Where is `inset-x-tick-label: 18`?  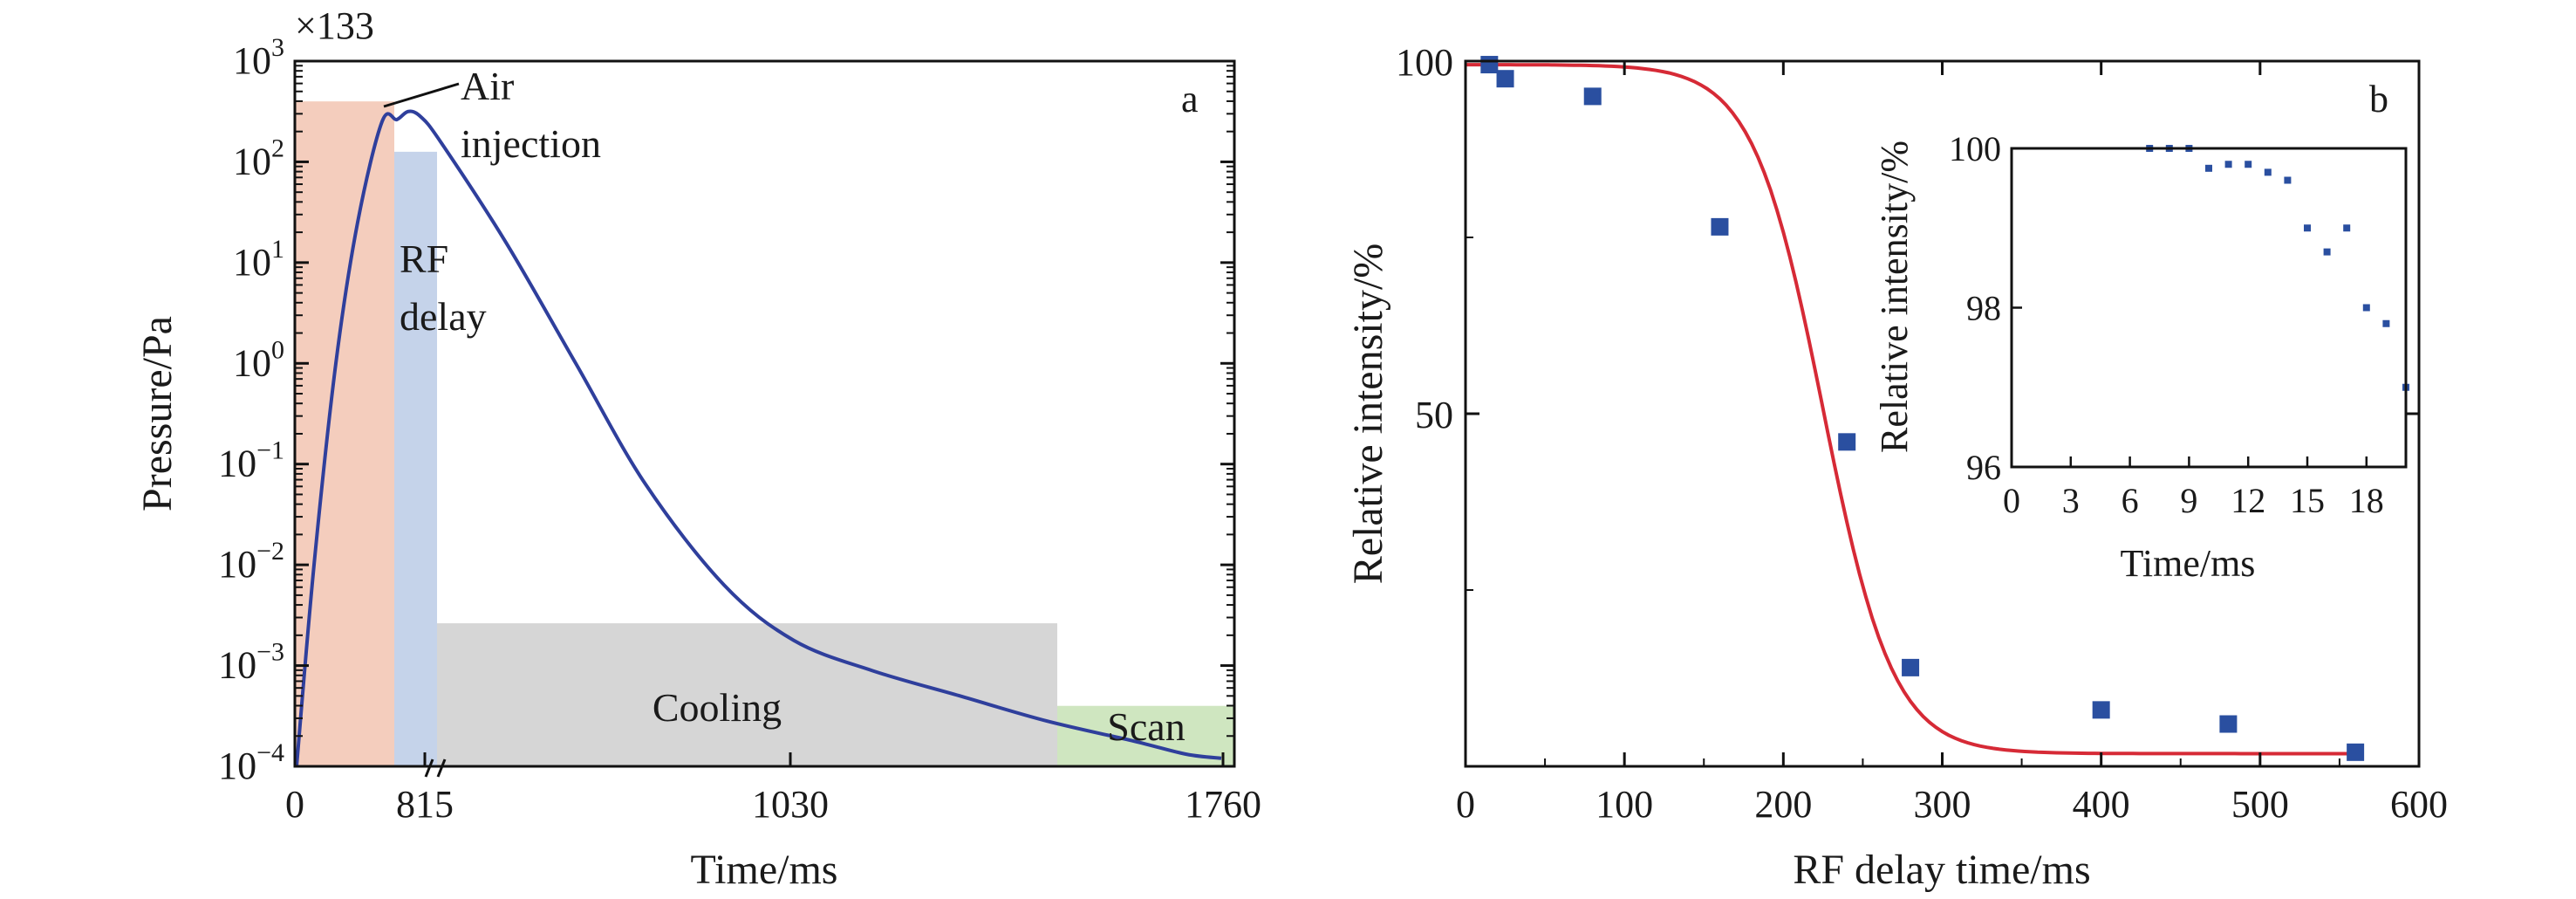 inset-x-tick-label: 18 is located at coordinates (2366, 501).